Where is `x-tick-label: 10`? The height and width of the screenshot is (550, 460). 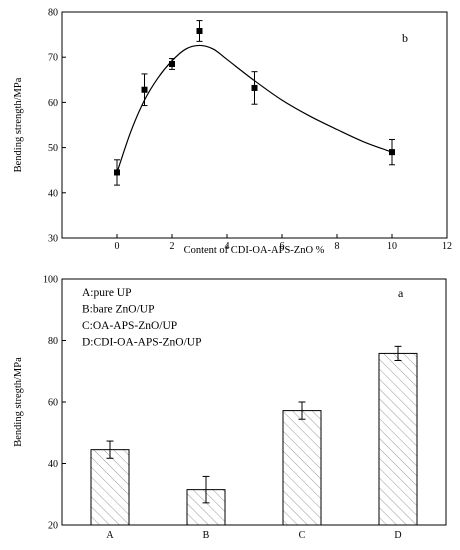
x-tick-label: 10 is located at coordinates (392, 246).